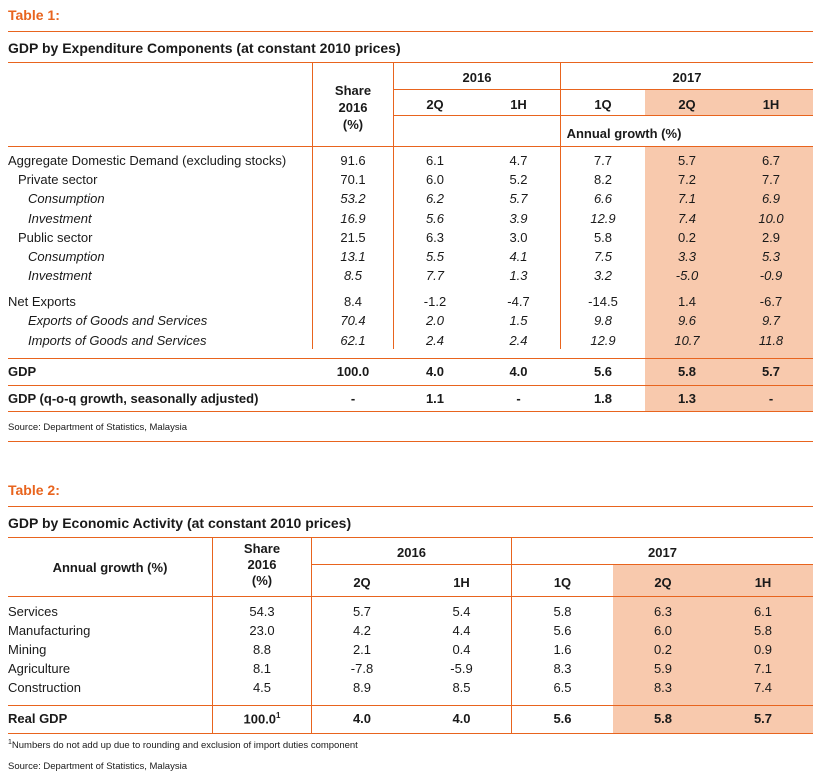 This screenshot has width=821, height=781. What do you see at coordinates (461, 582) in the screenshot?
I see `table2-period-1h-2016: 1H` at bounding box center [461, 582].